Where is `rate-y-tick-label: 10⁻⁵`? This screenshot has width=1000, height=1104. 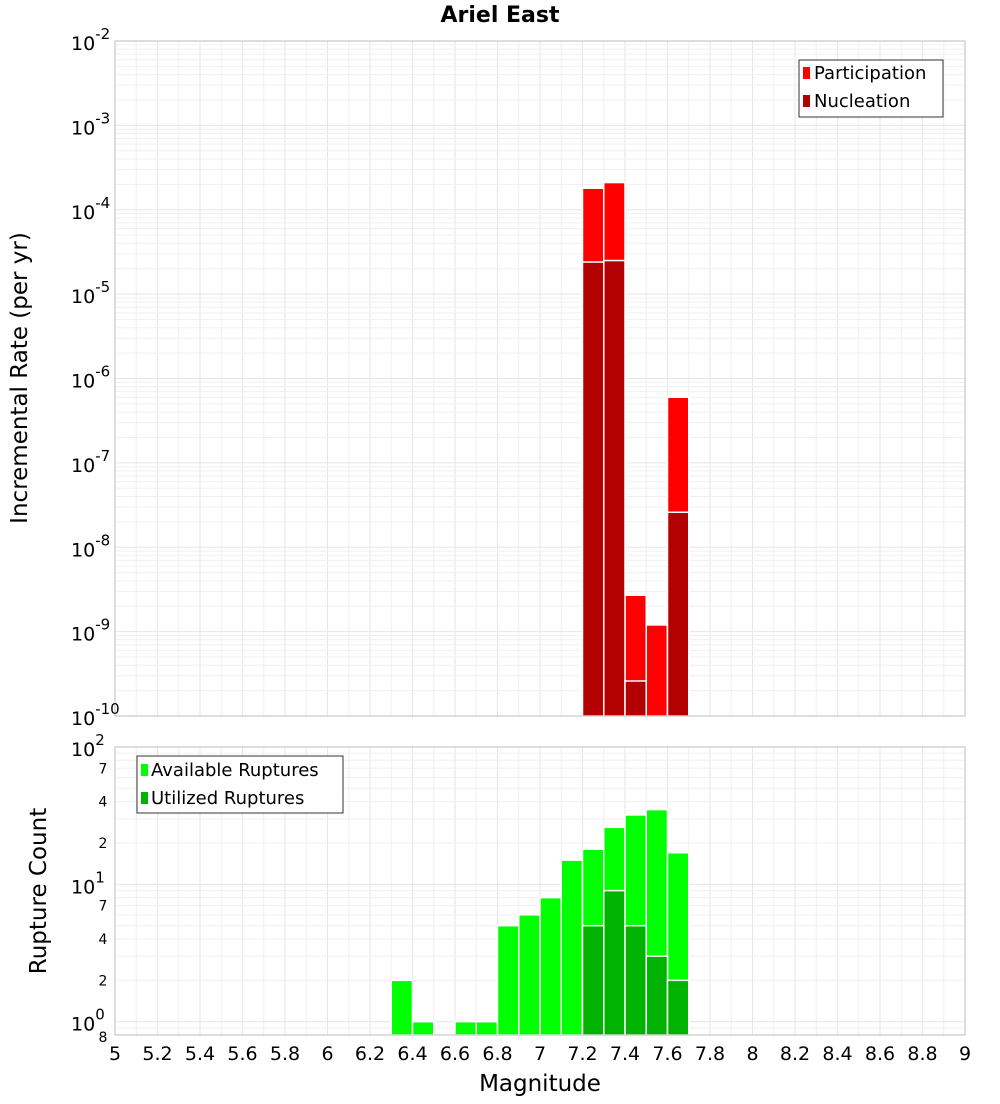
rate-y-tick-label: 10⁻⁵ is located at coordinates (90, 293).